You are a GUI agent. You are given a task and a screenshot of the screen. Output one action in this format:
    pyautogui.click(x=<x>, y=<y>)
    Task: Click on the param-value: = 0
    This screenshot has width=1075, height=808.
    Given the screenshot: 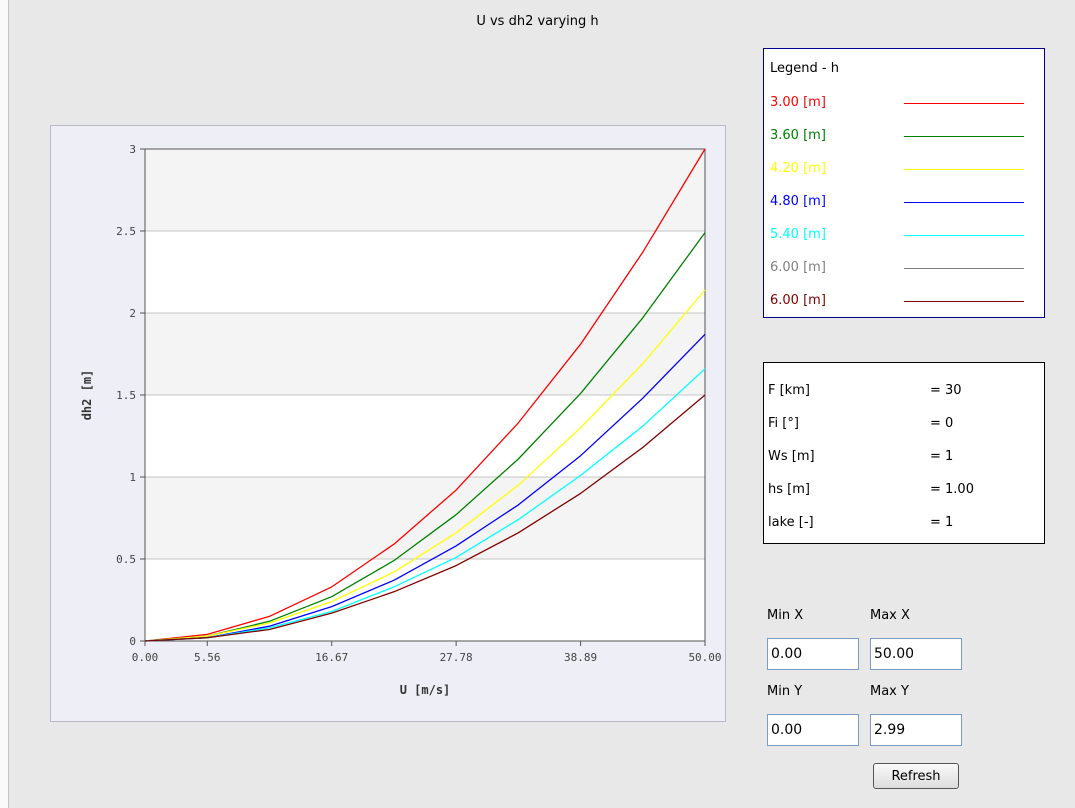 What is the action you would take?
    pyautogui.click(x=942, y=423)
    